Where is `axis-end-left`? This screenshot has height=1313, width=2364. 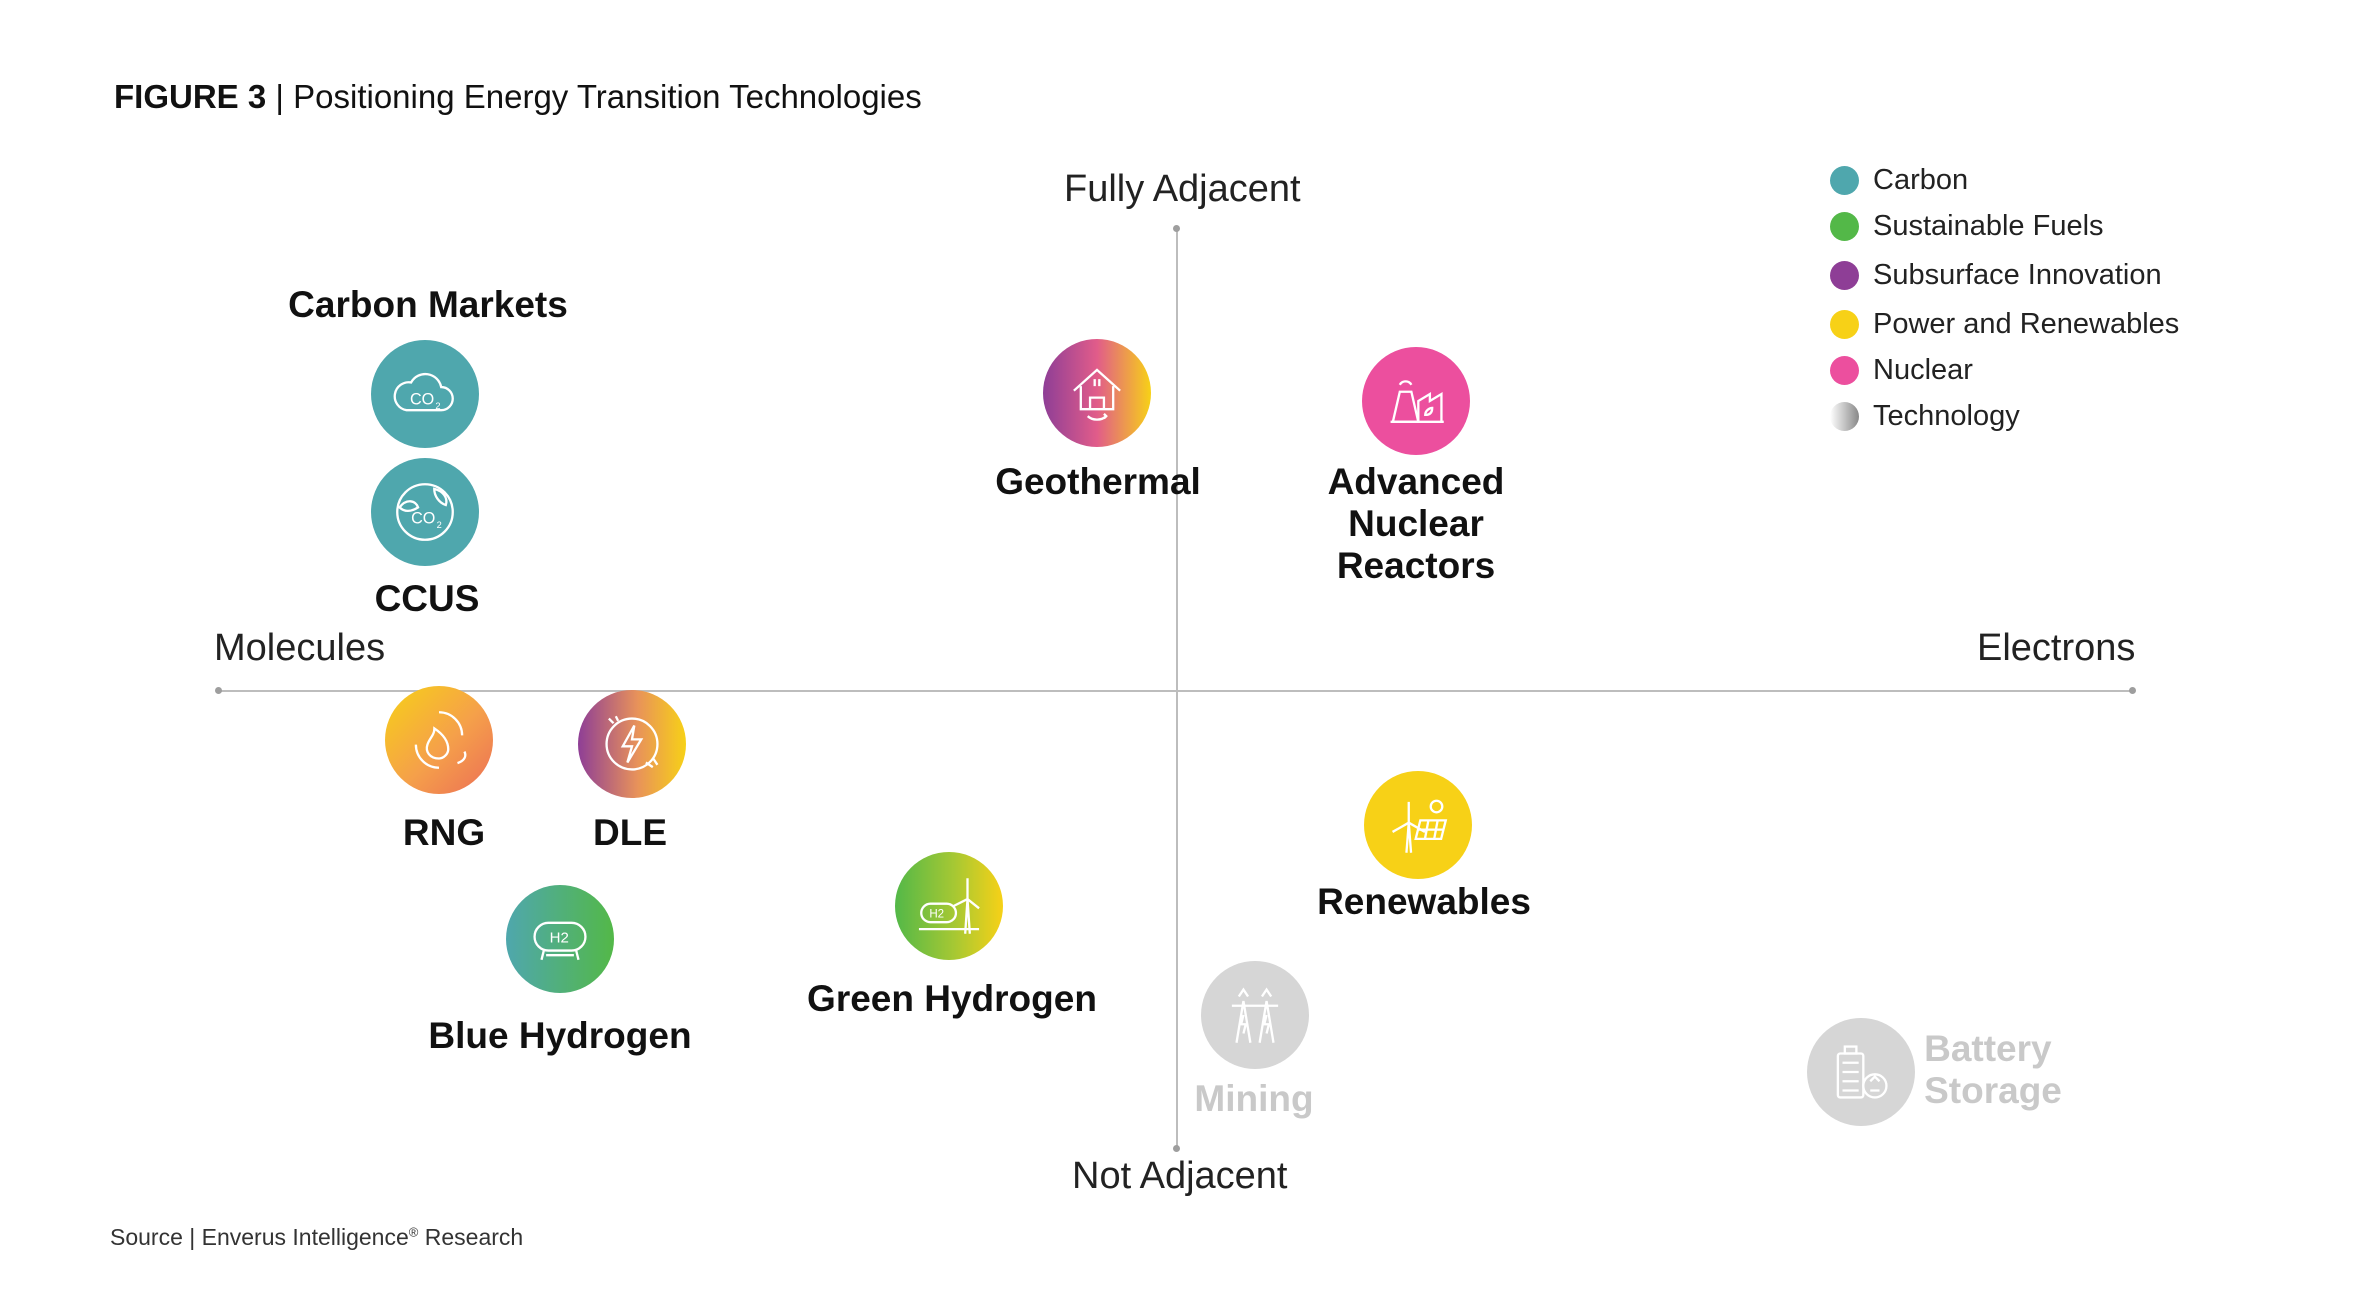 axis-end-left is located at coordinates (218, 690).